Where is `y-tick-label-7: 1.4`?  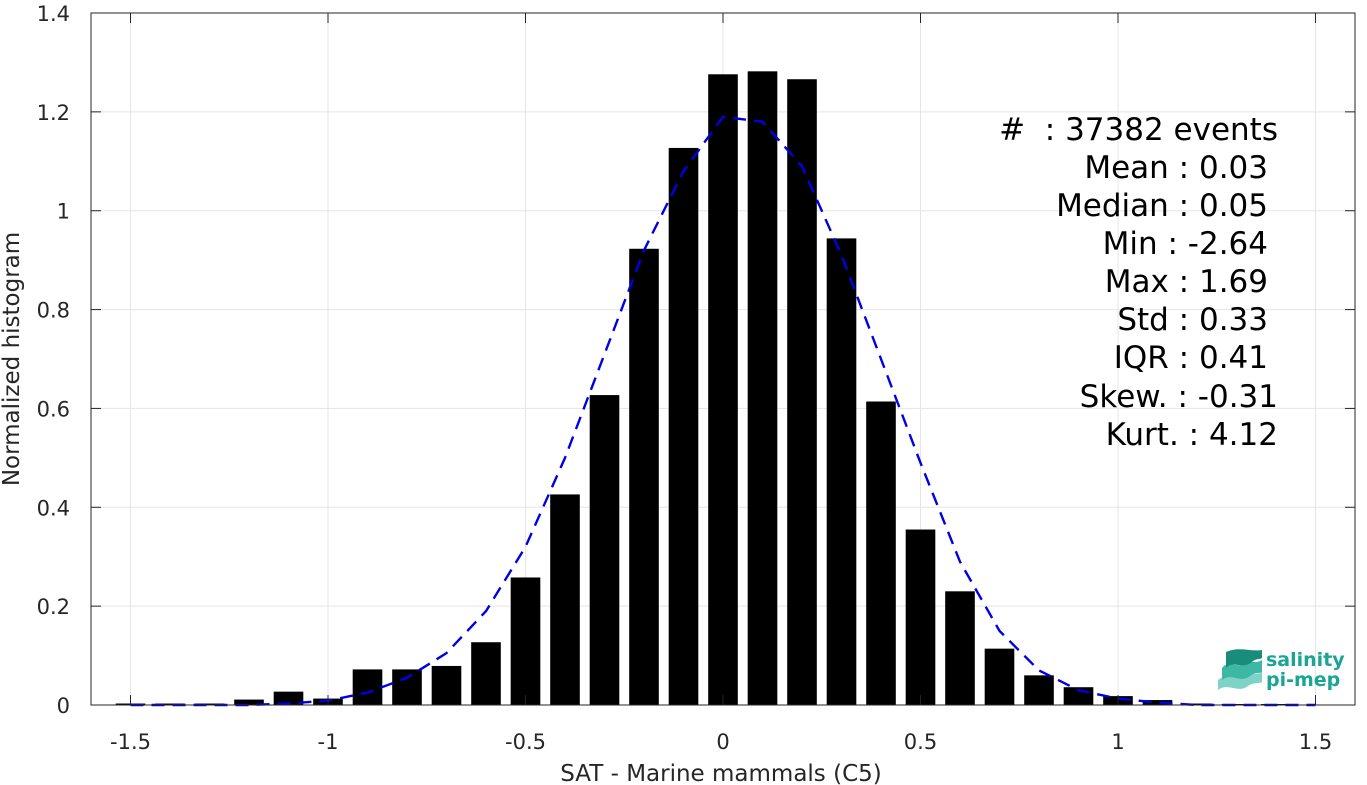
y-tick-label-7: 1.4 is located at coordinates (53, 14).